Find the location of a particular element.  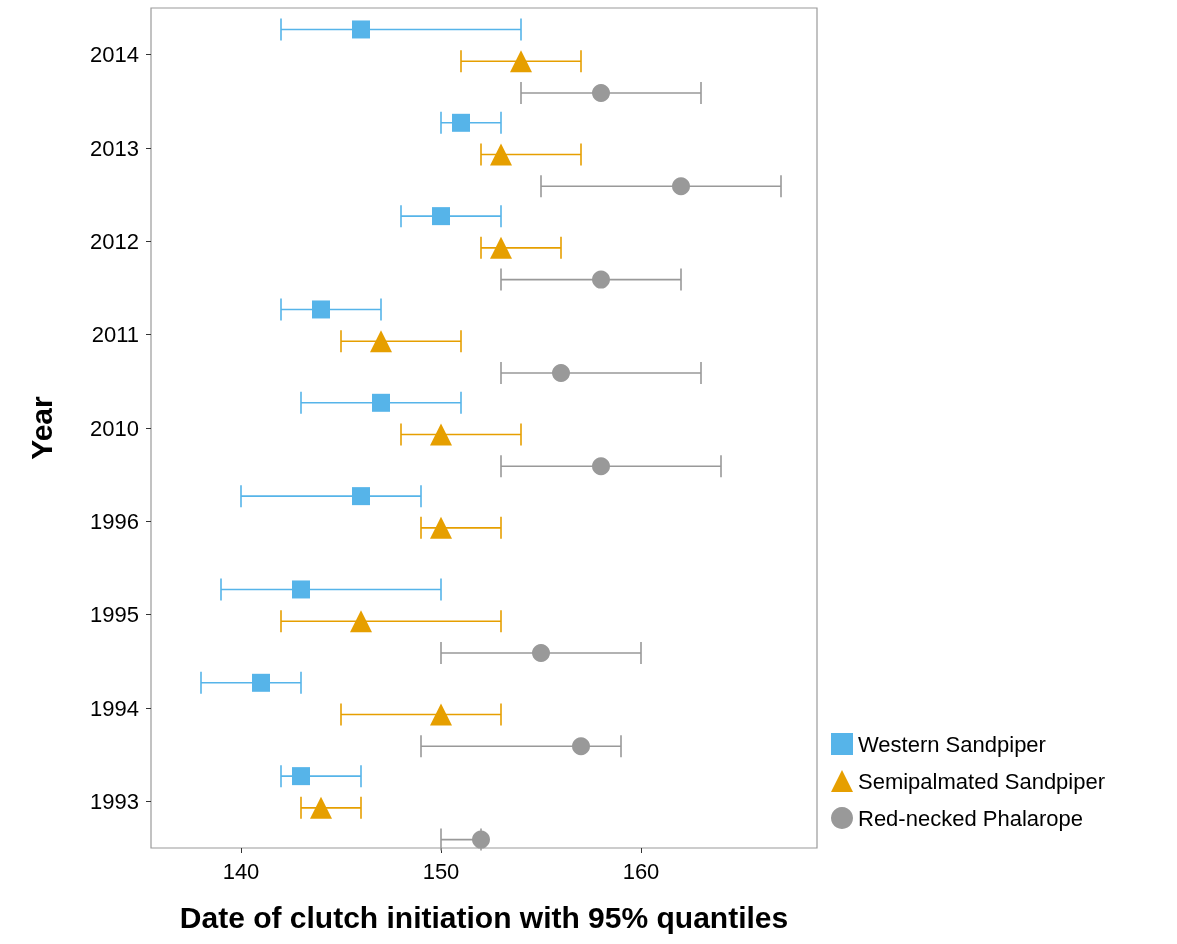

x-axis-title: Date of clutch initiation with 95% quantiles is located at coordinates (484, 917).